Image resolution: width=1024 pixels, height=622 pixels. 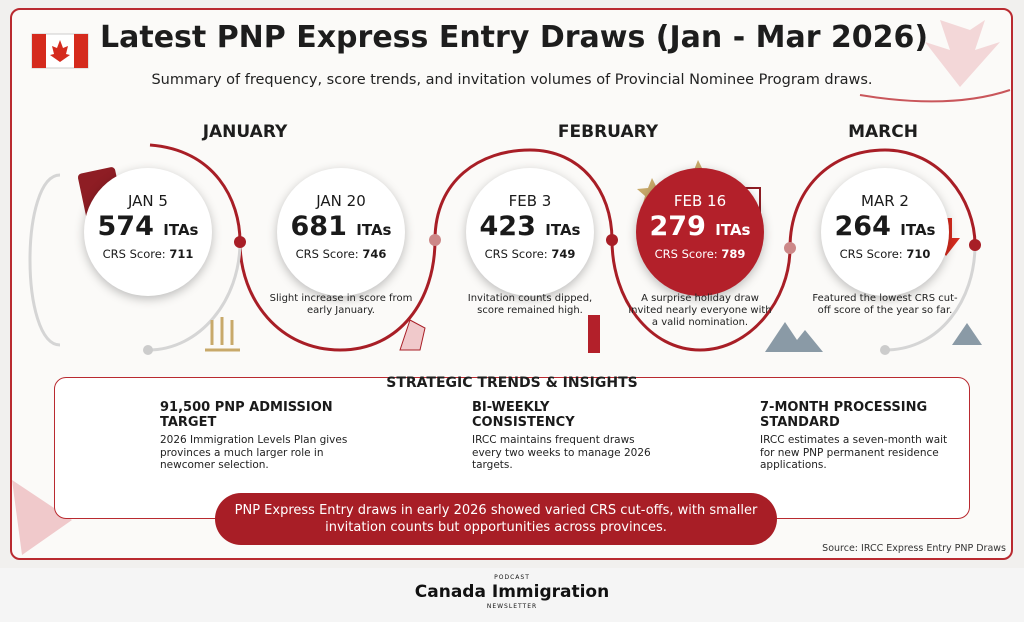 I want to click on insight-heading: 7-MONTH PROCESSING STANDARD, so click(x=844, y=415).